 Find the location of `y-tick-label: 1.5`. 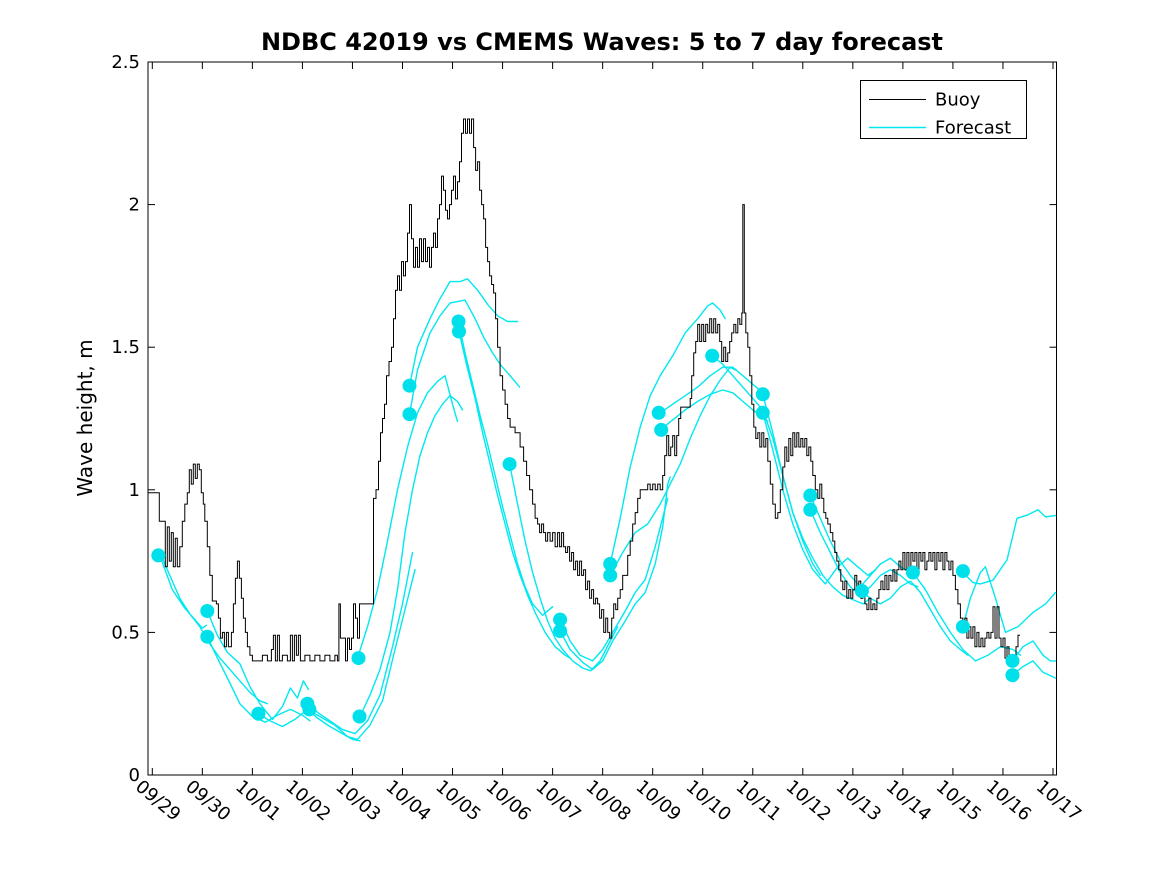

y-tick-label: 1.5 is located at coordinates (125, 347).